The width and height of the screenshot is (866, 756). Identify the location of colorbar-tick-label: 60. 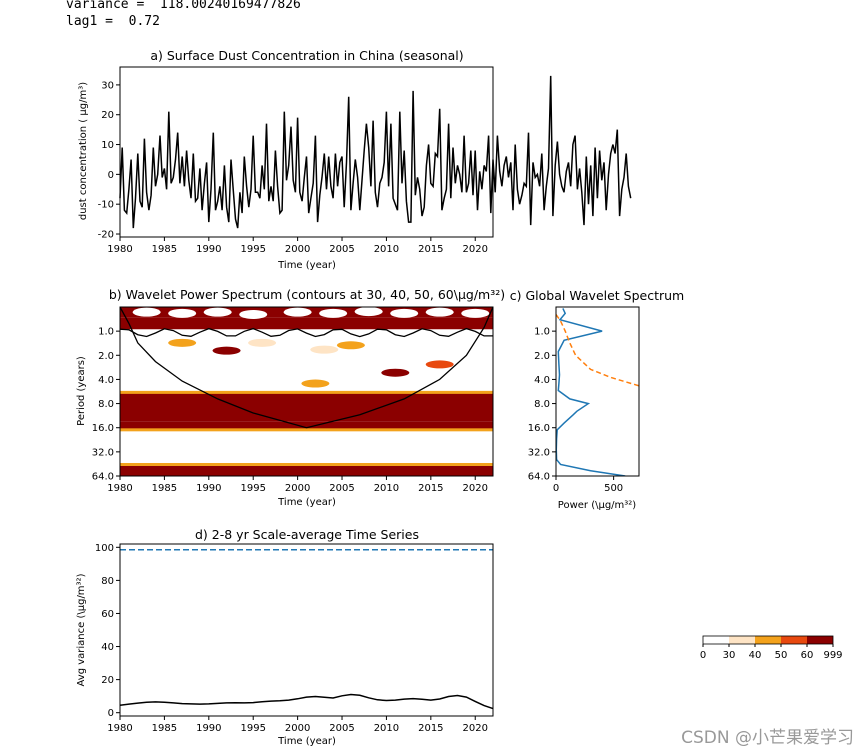
(807, 655).